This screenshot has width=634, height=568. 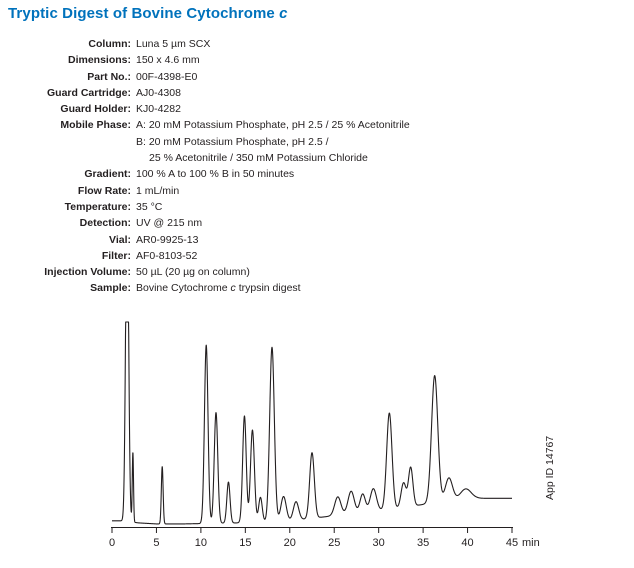 I want to click on text-fragment: Tryptic Digest of Bovine Cytochrome, so click(x=144, y=13).